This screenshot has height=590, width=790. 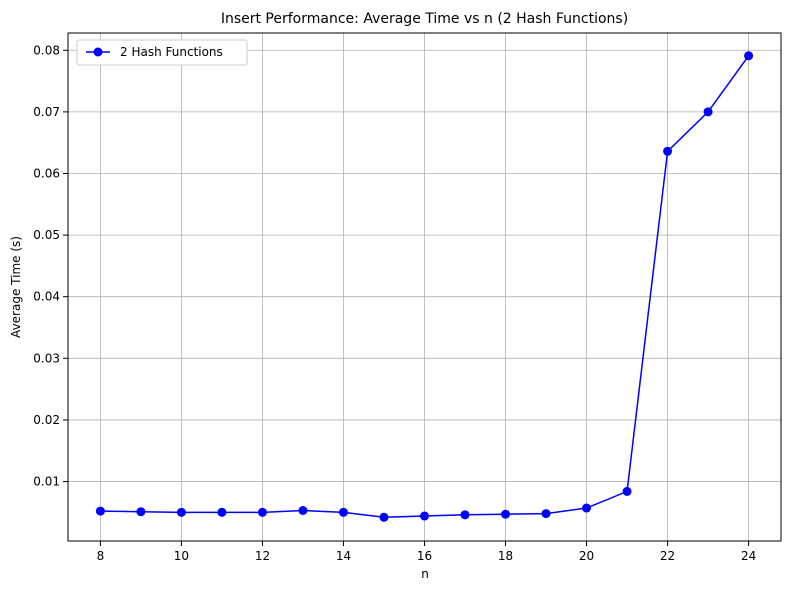 What do you see at coordinates (46, 50) in the screenshot?
I see `y-tick-label: 0.08` at bounding box center [46, 50].